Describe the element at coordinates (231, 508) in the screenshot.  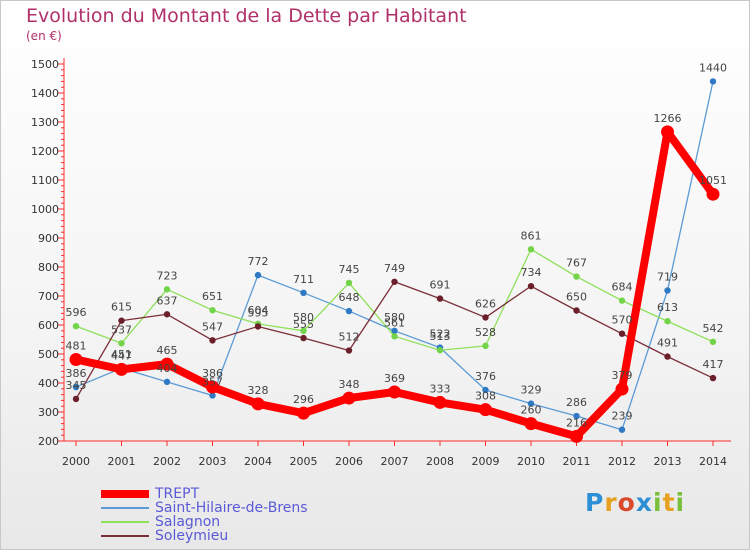
I see `legend-label-saint-hilaire-de-brens: Saint-Hilaire-de-Brens` at that location.